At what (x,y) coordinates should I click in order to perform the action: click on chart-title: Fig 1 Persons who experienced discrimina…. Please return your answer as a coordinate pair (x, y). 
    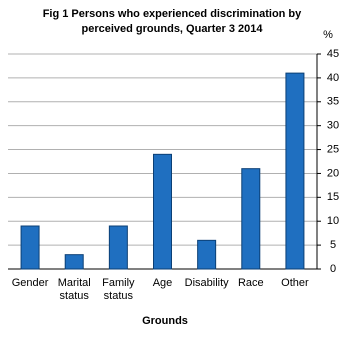
    Looking at the image, I should click on (172, 14).